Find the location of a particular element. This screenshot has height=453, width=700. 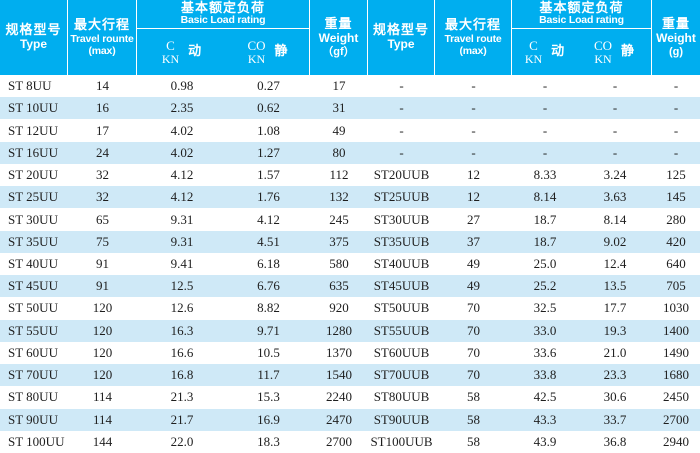

cell-type: ST35UUB is located at coordinates (401, 241).